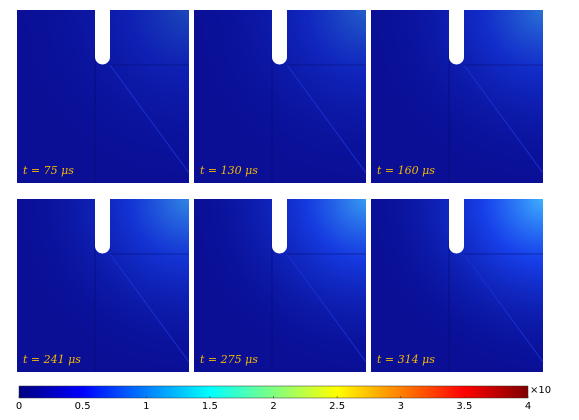  Describe the element at coordinates (401, 406) in the screenshot. I see `colorbar-tick-label: 3` at that location.